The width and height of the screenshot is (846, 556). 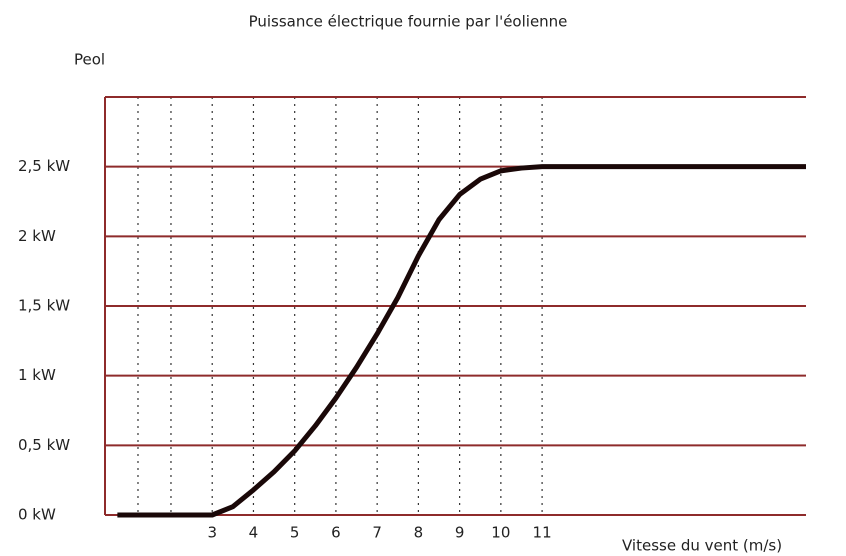 I want to click on y-tick-label: 1,5 kW, so click(x=44, y=306).